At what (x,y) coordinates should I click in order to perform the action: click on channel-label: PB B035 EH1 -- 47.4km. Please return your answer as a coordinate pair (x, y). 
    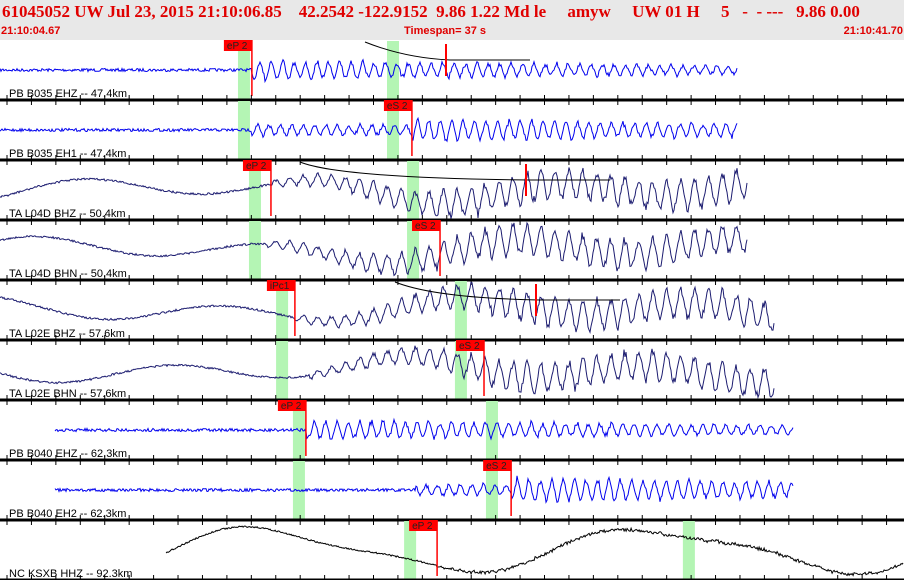
    Looking at the image, I should click on (67, 154).